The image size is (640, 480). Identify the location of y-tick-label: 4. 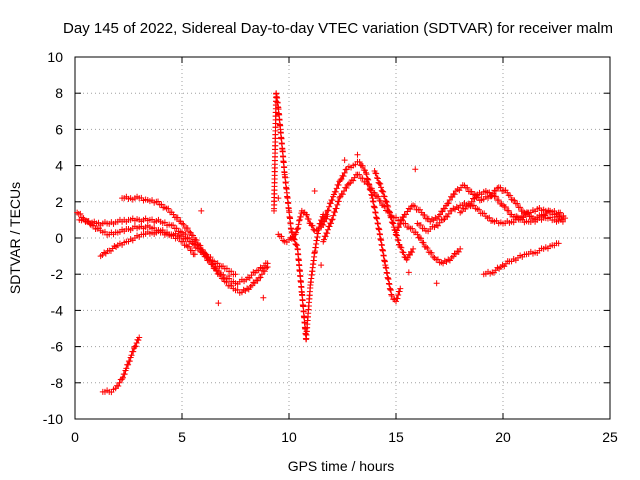
(59, 166).